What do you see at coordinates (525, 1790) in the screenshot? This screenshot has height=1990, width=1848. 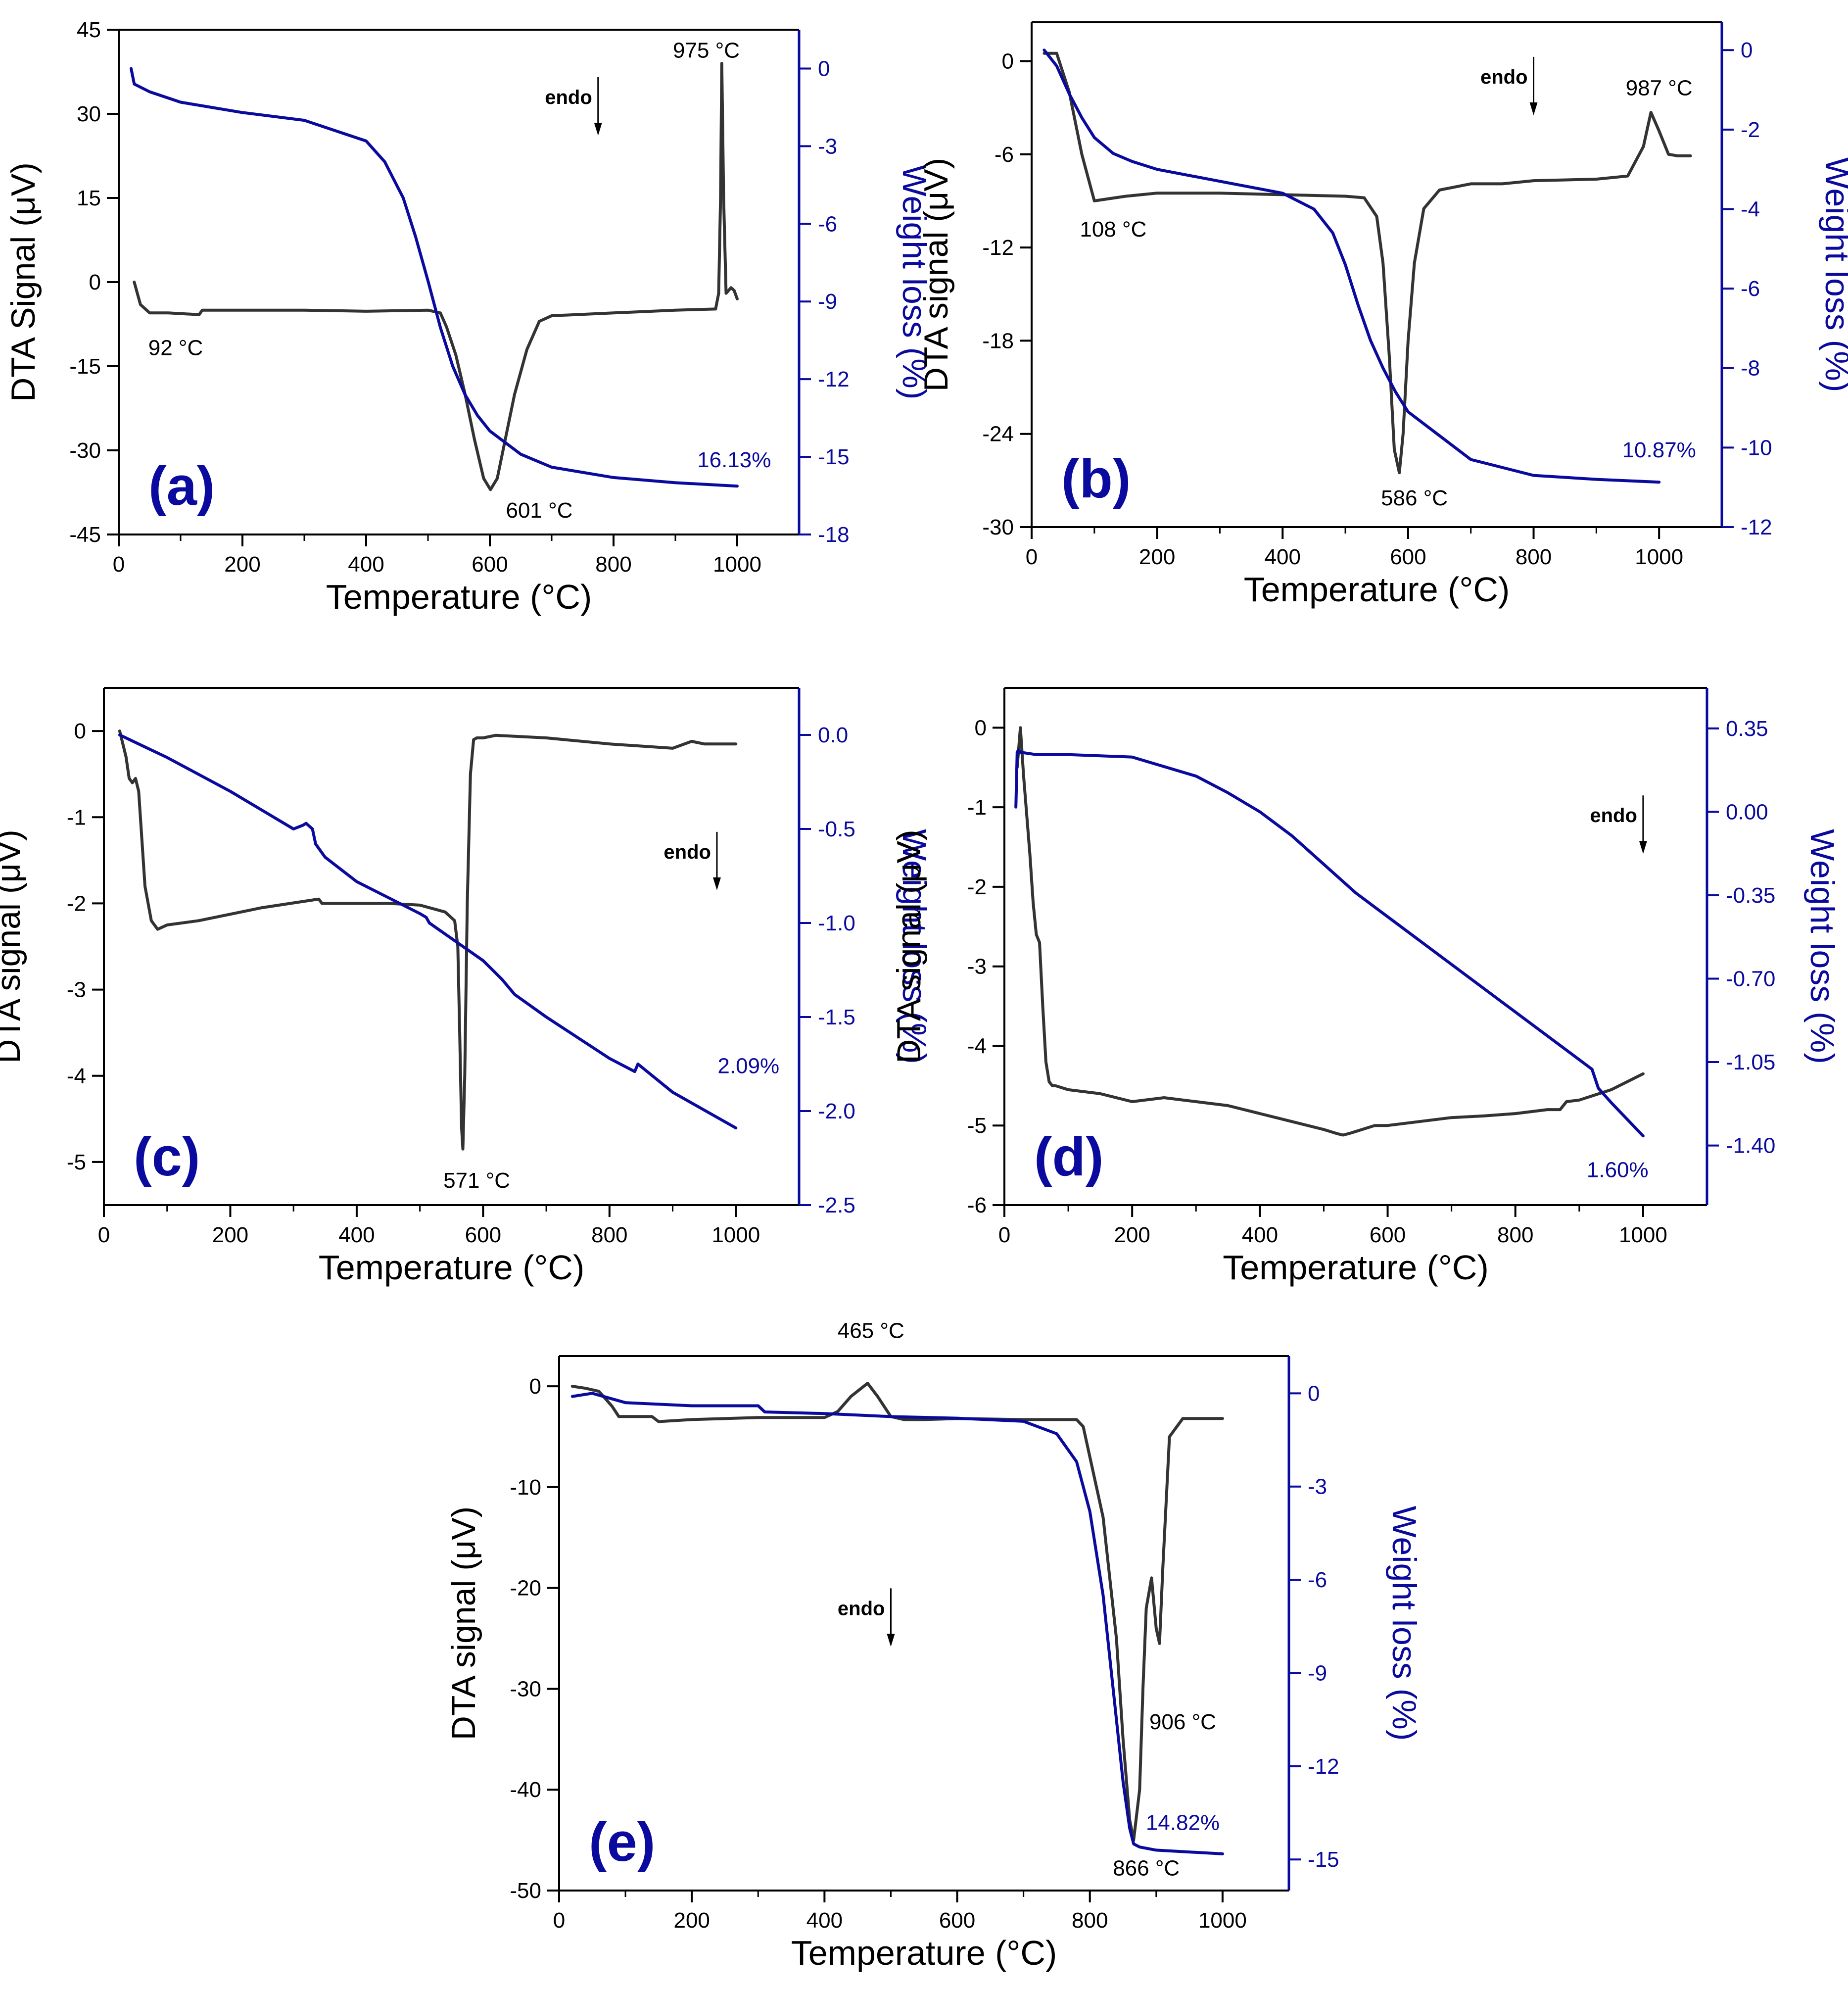 I see `y-tick-label: -40` at bounding box center [525, 1790].